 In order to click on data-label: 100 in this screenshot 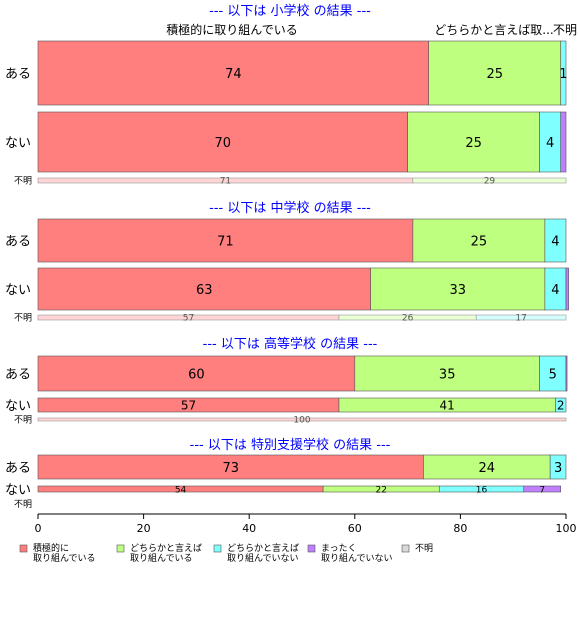, I will do `click(301, 421)`.